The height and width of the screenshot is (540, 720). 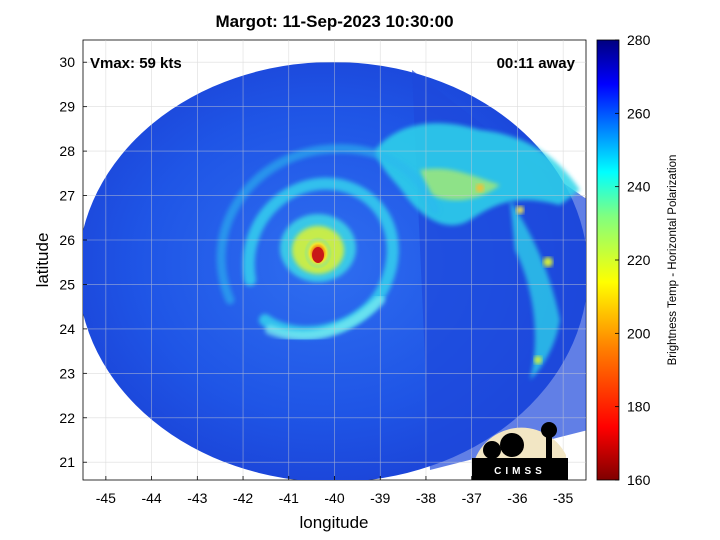 What do you see at coordinates (517, 498) in the screenshot?
I see `x-tick-label: -36` at bounding box center [517, 498].